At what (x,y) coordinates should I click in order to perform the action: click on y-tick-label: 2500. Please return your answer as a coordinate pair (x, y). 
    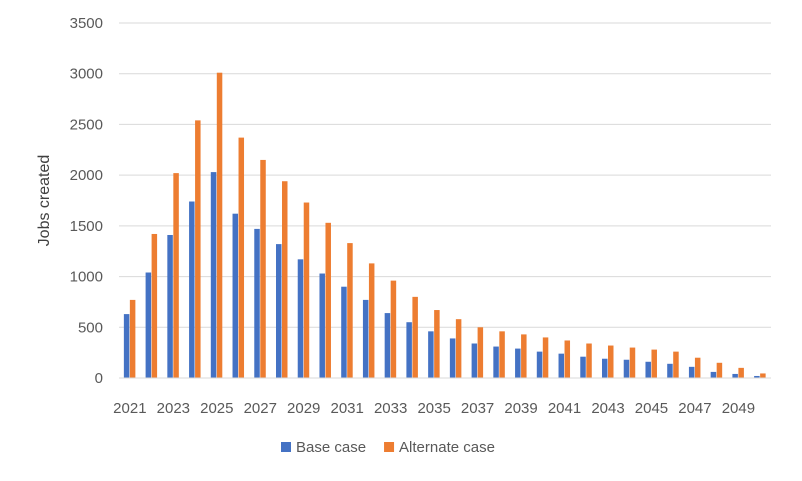
    Looking at the image, I should click on (86, 124).